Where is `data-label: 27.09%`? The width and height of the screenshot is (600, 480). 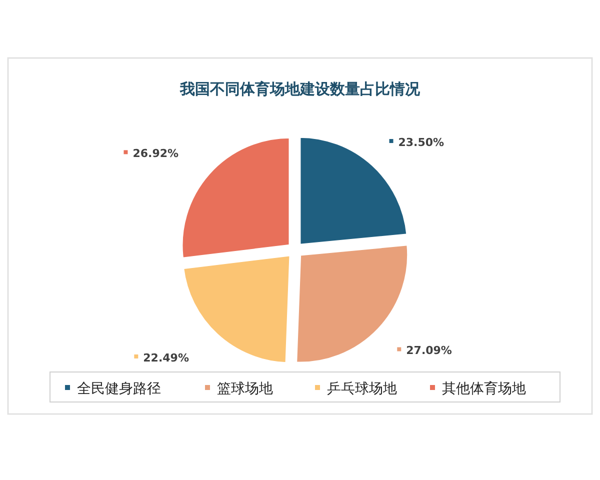
data-label: 27.09% is located at coordinates (429, 351).